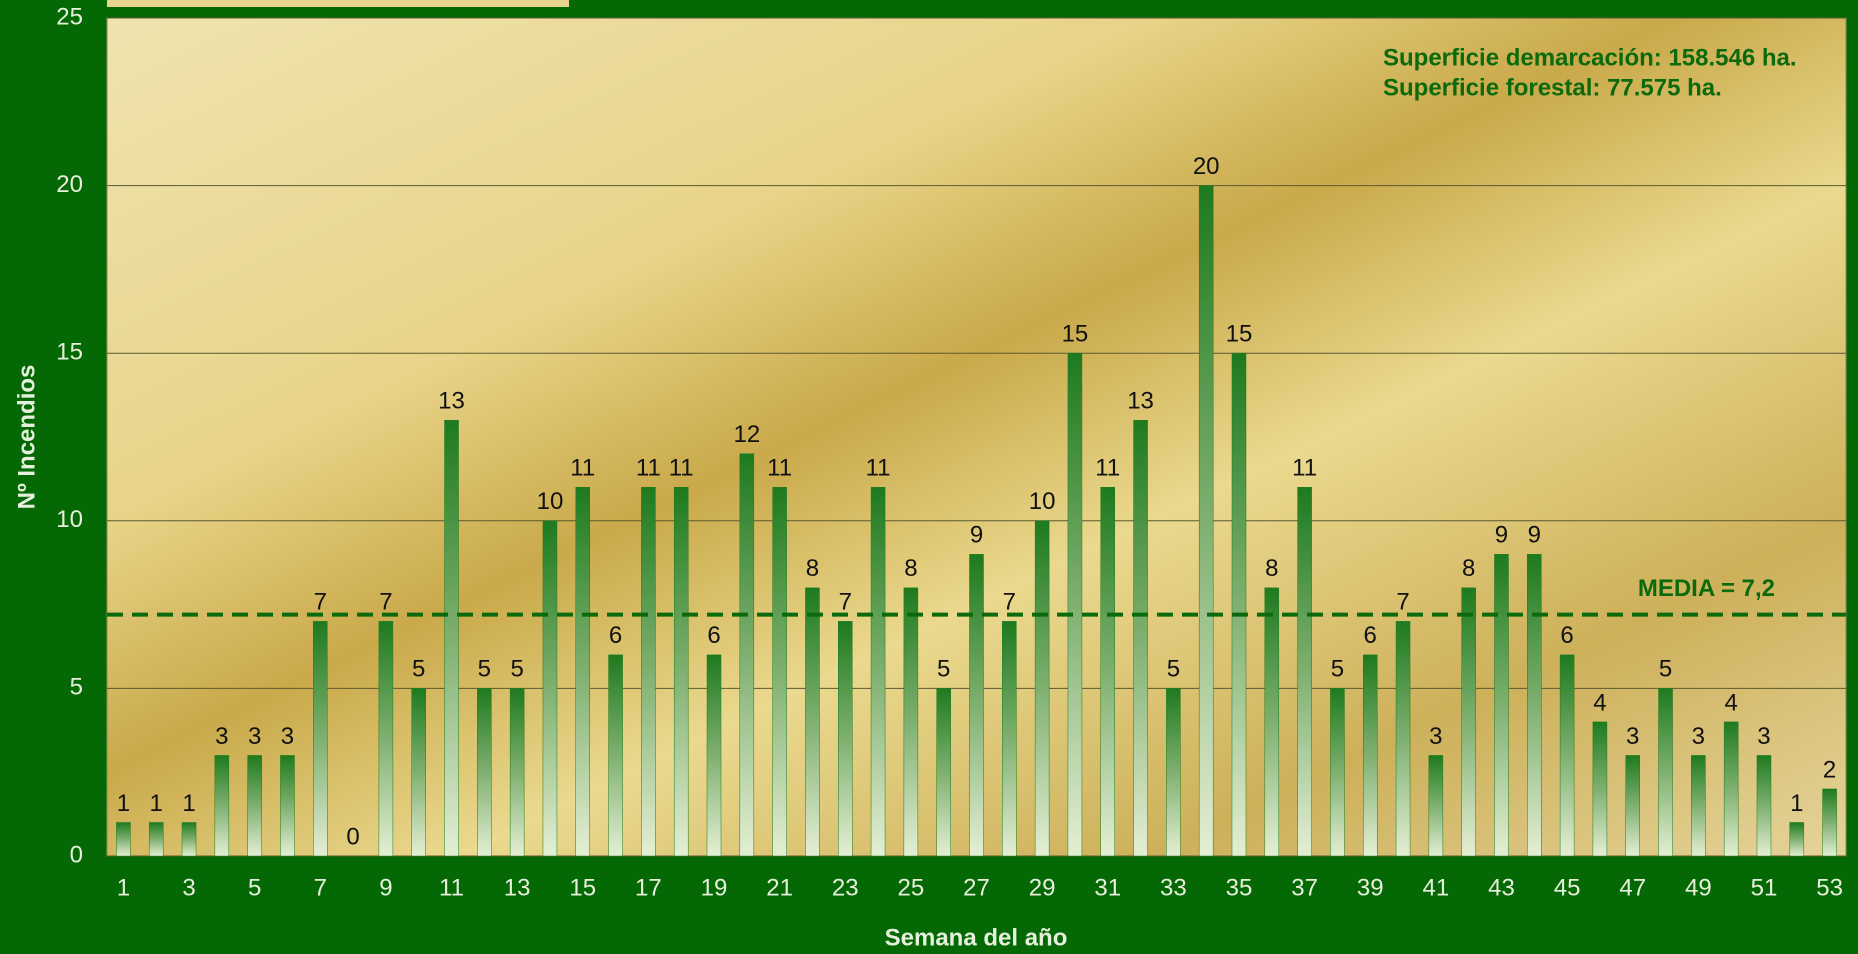 The width and height of the screenshot is (1858, 954). What do you see at coordinates (845, 887) in the screenshot?
I see `x-tick-label: 23` at bounding box center [845, 887].